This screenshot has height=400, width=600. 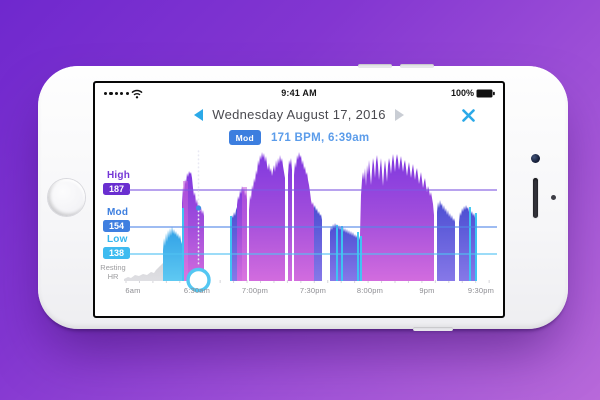 I want to click on zone-mod-label: Mod, so click(x=118, y=212).